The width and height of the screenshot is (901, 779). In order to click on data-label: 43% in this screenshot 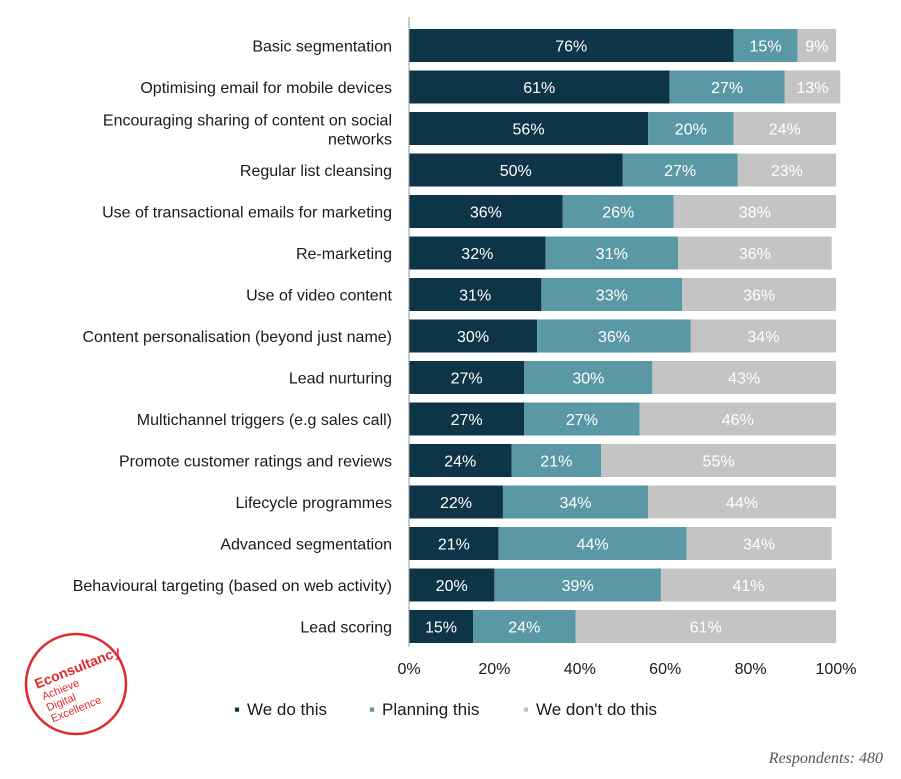, I will do `click(744, 379)`.